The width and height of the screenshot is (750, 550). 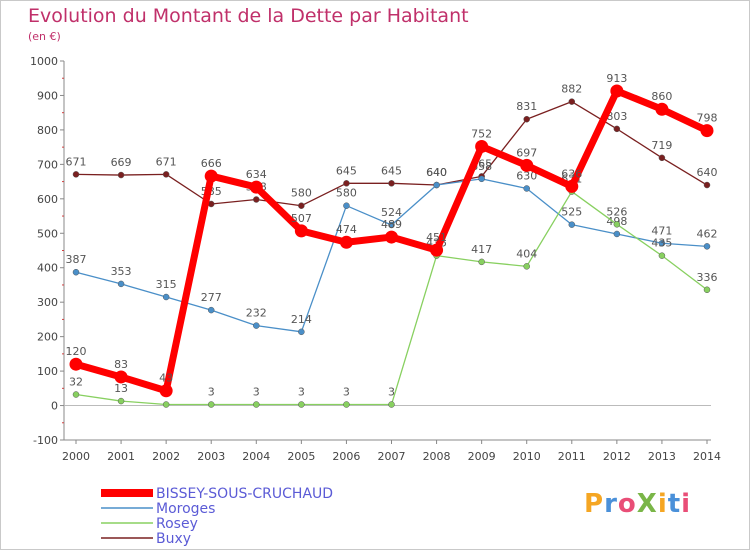 What do you see at coordinates (526, 175) in the screenshot?
I see `data-label: 630` at bounding box center [526, 175].